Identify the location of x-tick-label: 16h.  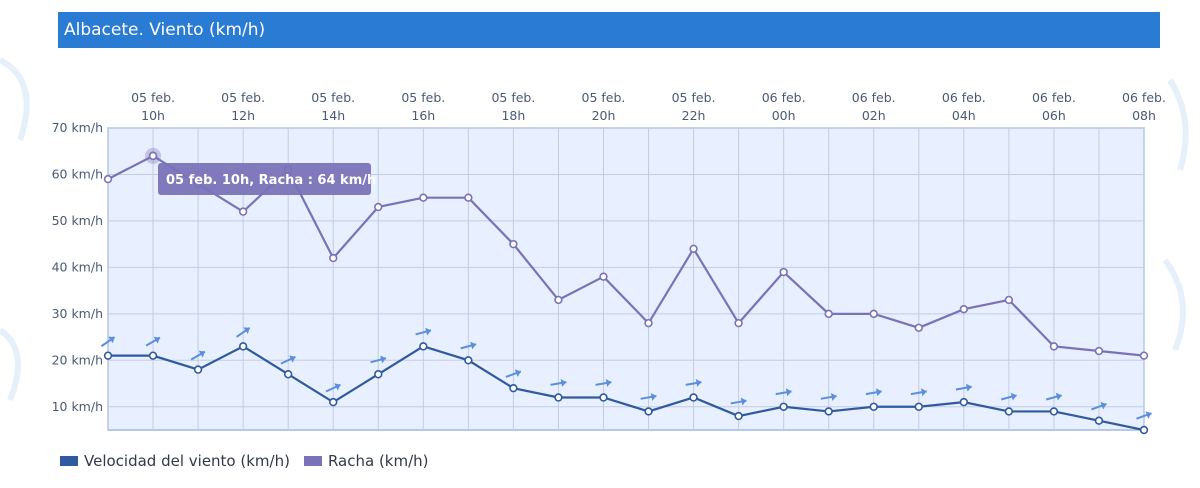
(423, 115).